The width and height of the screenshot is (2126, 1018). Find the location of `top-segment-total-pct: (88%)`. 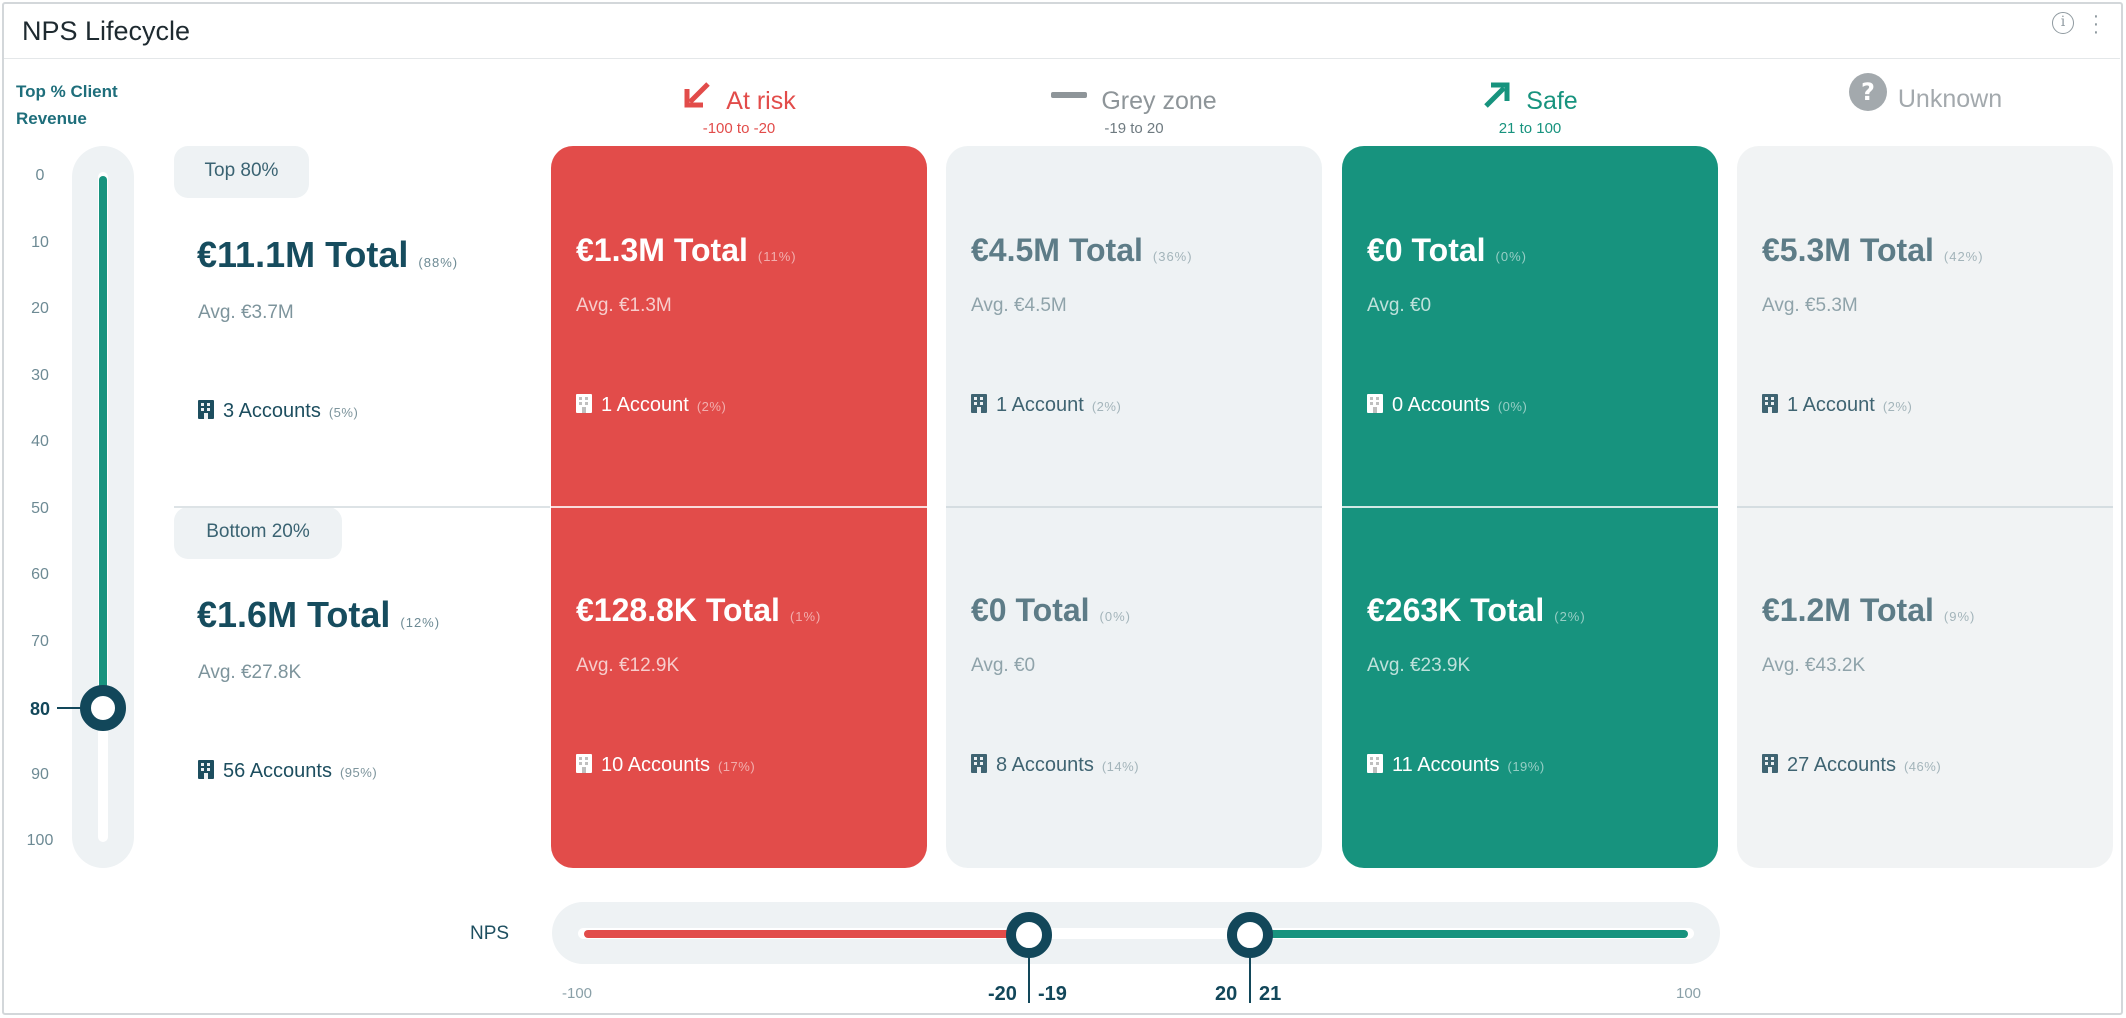

top-segment-total-pct: (88%) is located at coordinates (438, 262).